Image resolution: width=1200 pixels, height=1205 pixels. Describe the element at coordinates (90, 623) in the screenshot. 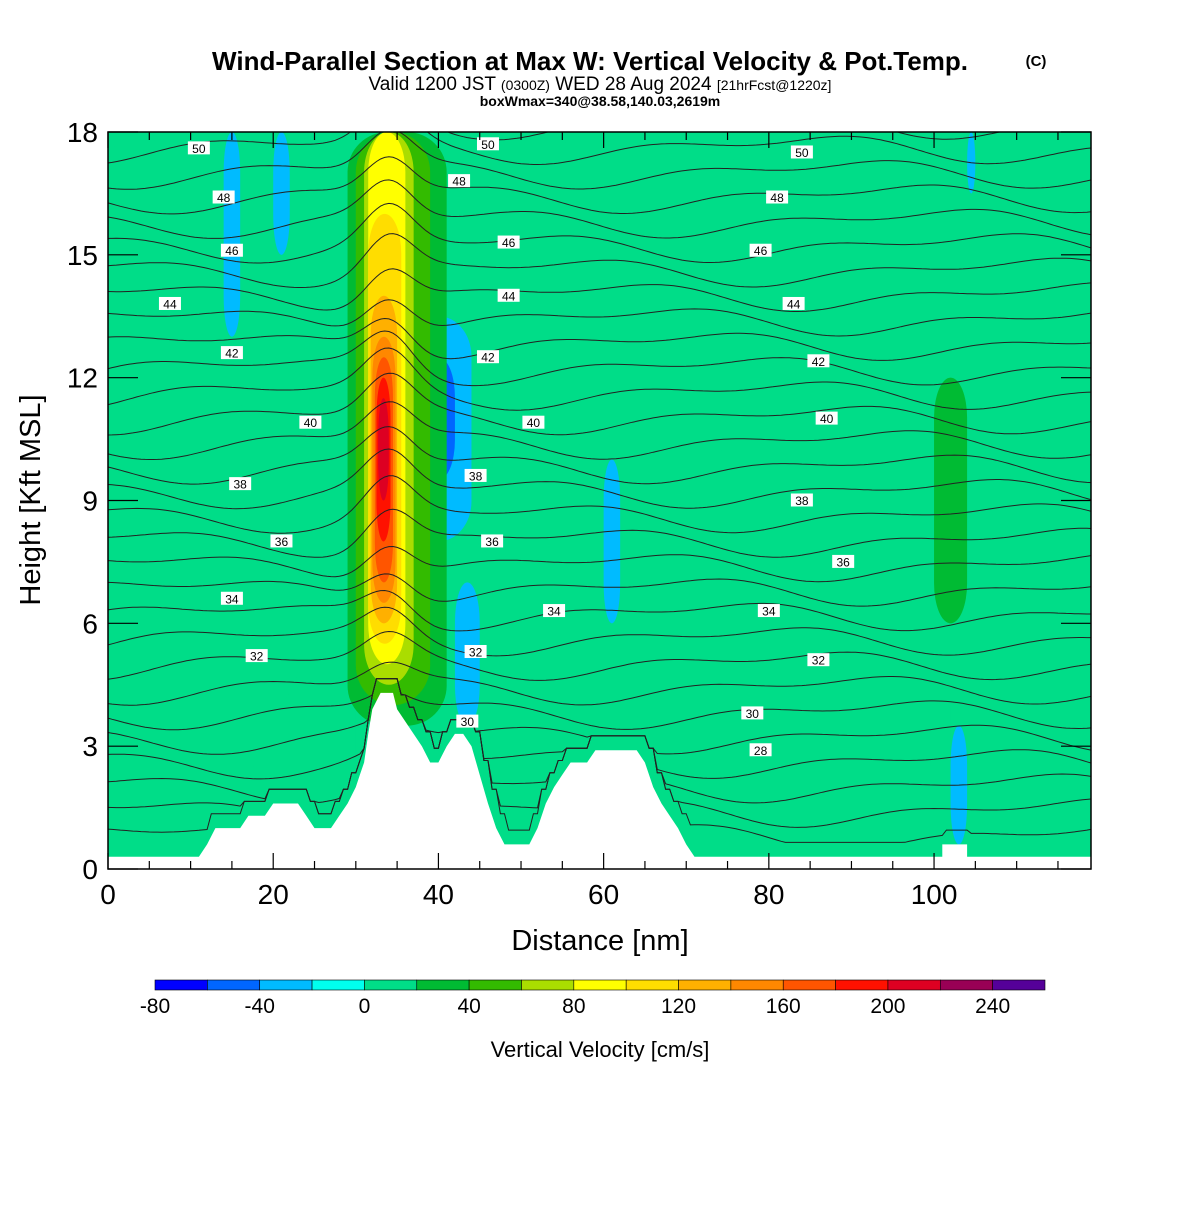

I see `y-tick-label: 6` at that location.